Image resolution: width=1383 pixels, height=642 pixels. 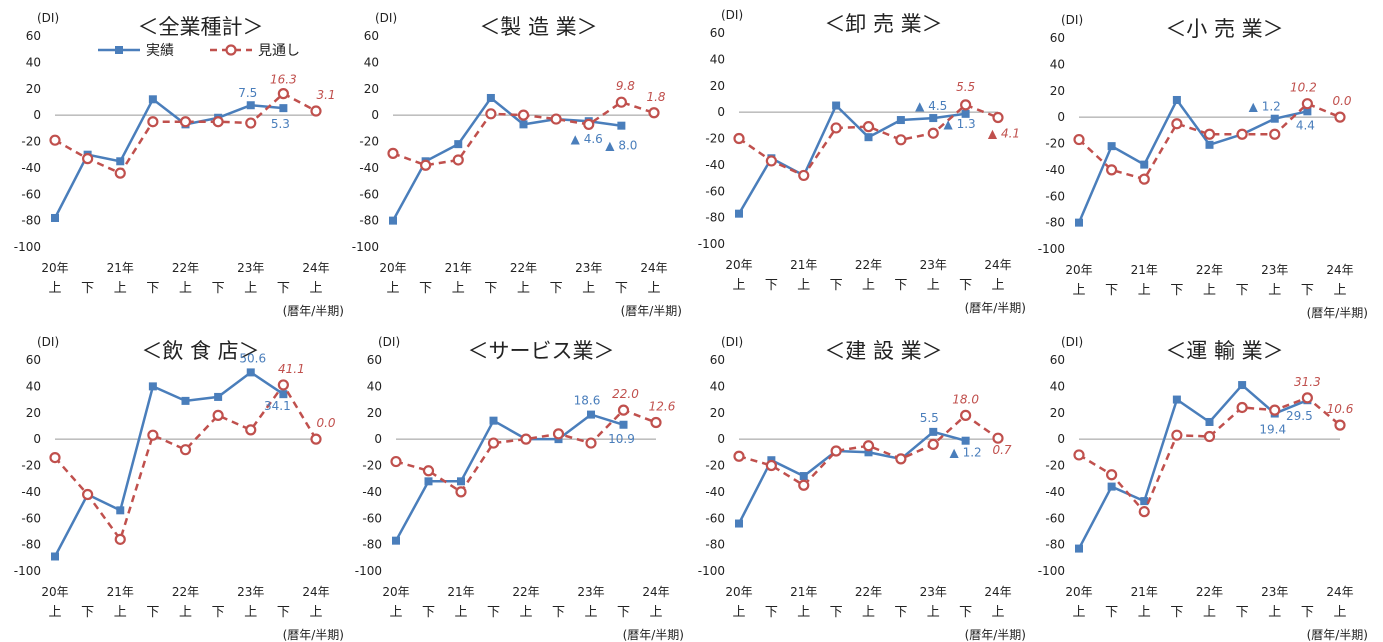 I want to click on series-line-outlook, so click(x=185, y=133).